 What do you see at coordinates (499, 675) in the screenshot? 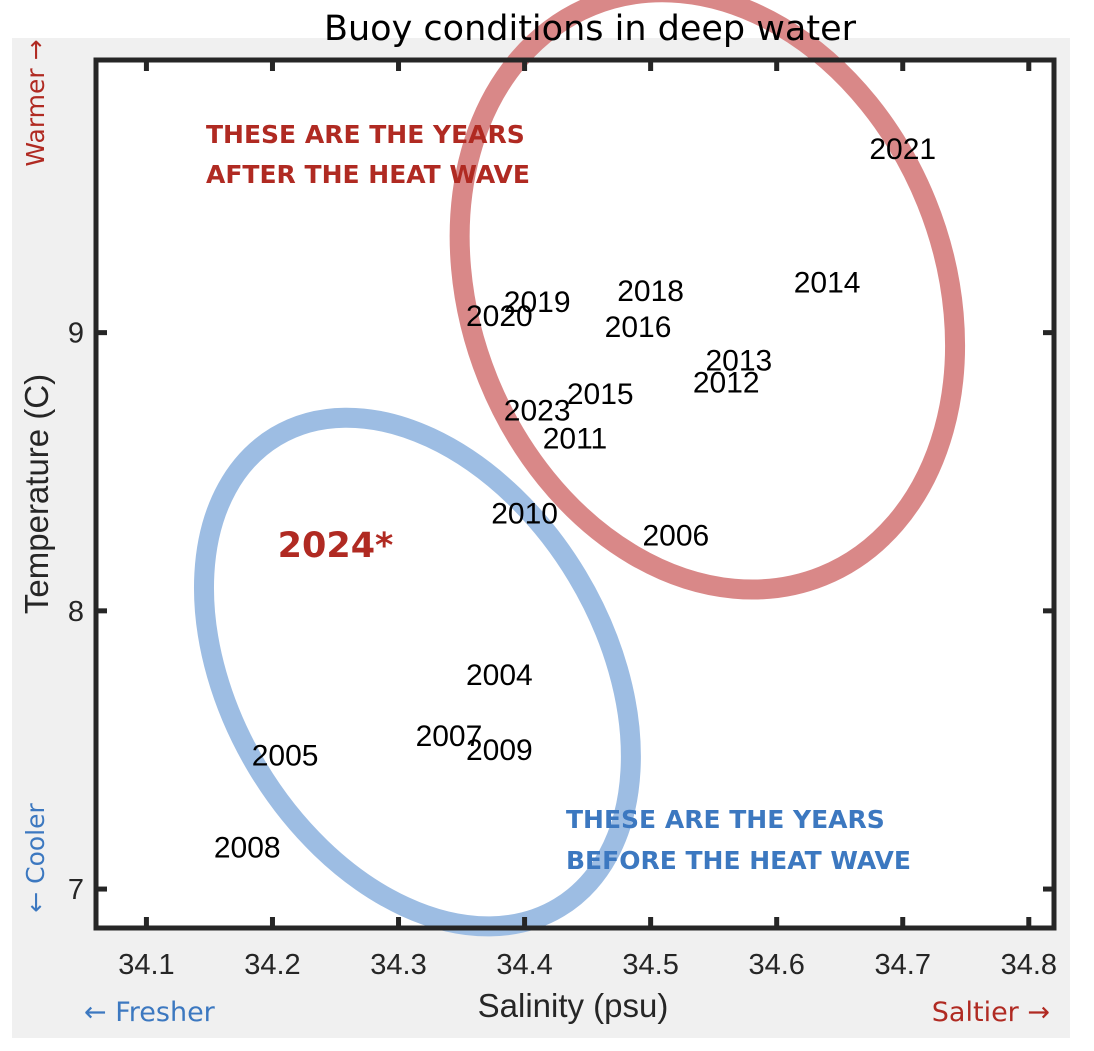
I see `point-label: 2004` at bounding box center [499, 675].